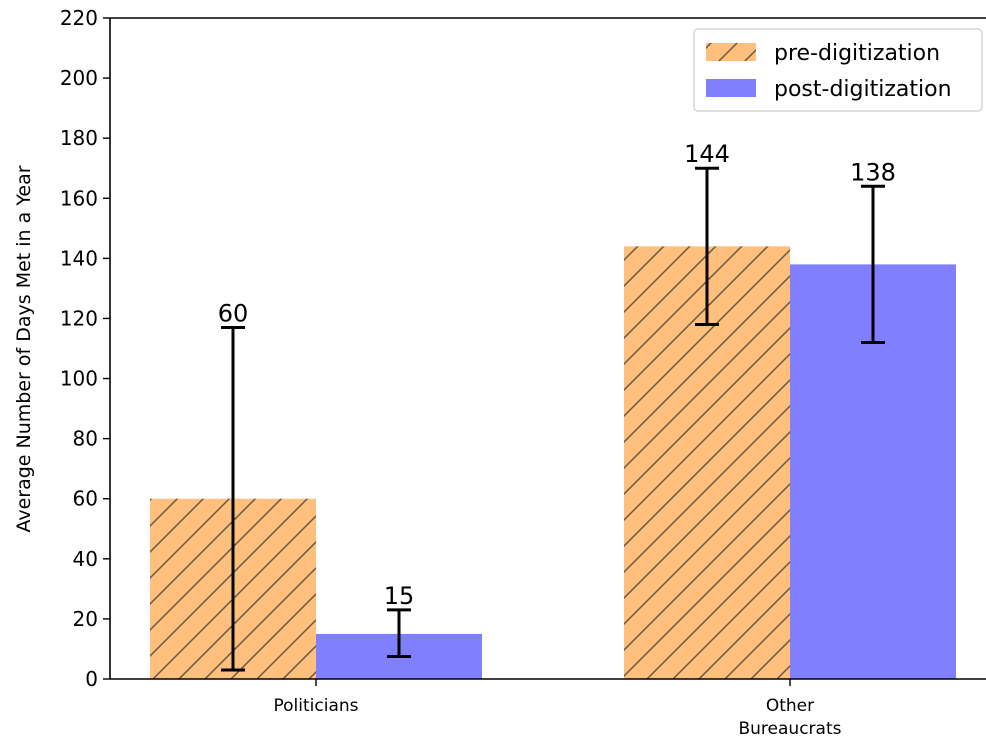 This screenshot has height=740, width=986. I want to click on y-axis-label: Average Number of Days Met in a Year, so click(24, 348).